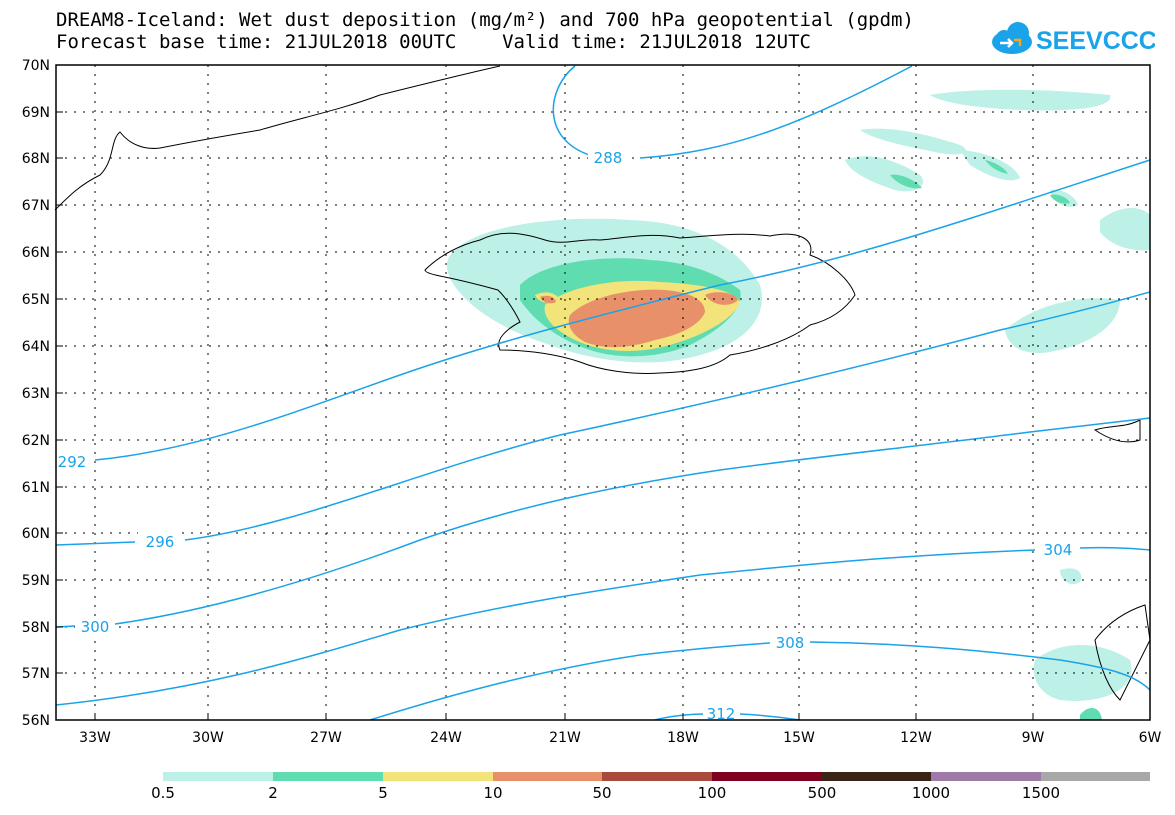  I want to click on lat-label: 70N, so click(36, 66).